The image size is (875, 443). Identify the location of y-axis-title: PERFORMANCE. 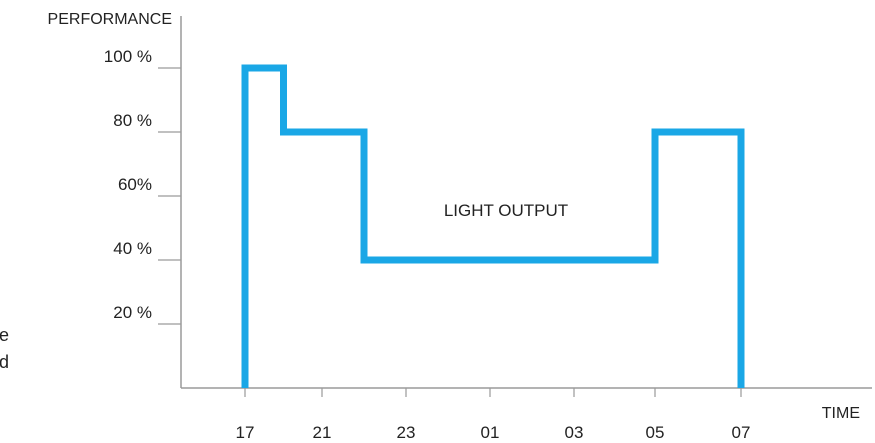
(110, 19).